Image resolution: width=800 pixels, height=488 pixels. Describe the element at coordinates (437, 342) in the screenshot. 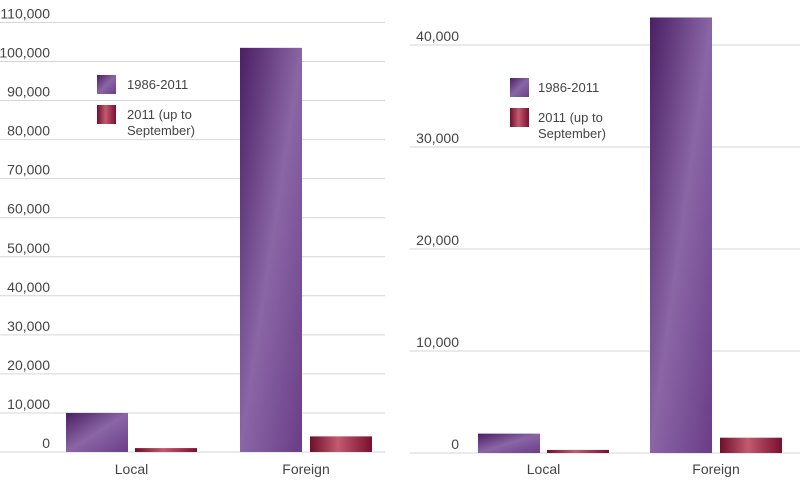

I see `y-tick-label-right-1: 10,000` at that location.